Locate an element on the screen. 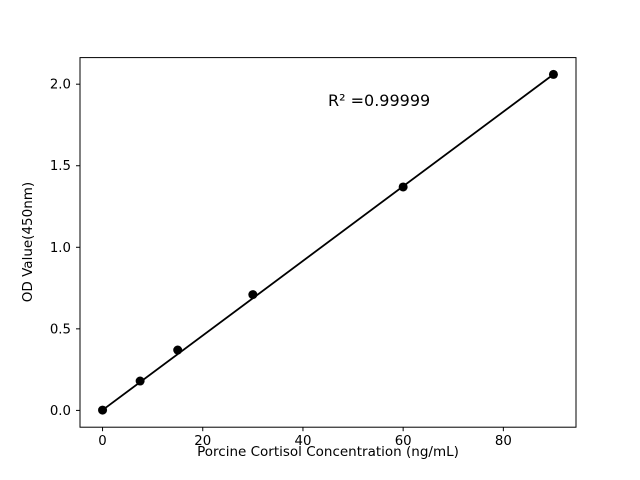 This screenshot has height=480, width=640. y-tick-label: 1.5 is located at coordinates (60, 166).